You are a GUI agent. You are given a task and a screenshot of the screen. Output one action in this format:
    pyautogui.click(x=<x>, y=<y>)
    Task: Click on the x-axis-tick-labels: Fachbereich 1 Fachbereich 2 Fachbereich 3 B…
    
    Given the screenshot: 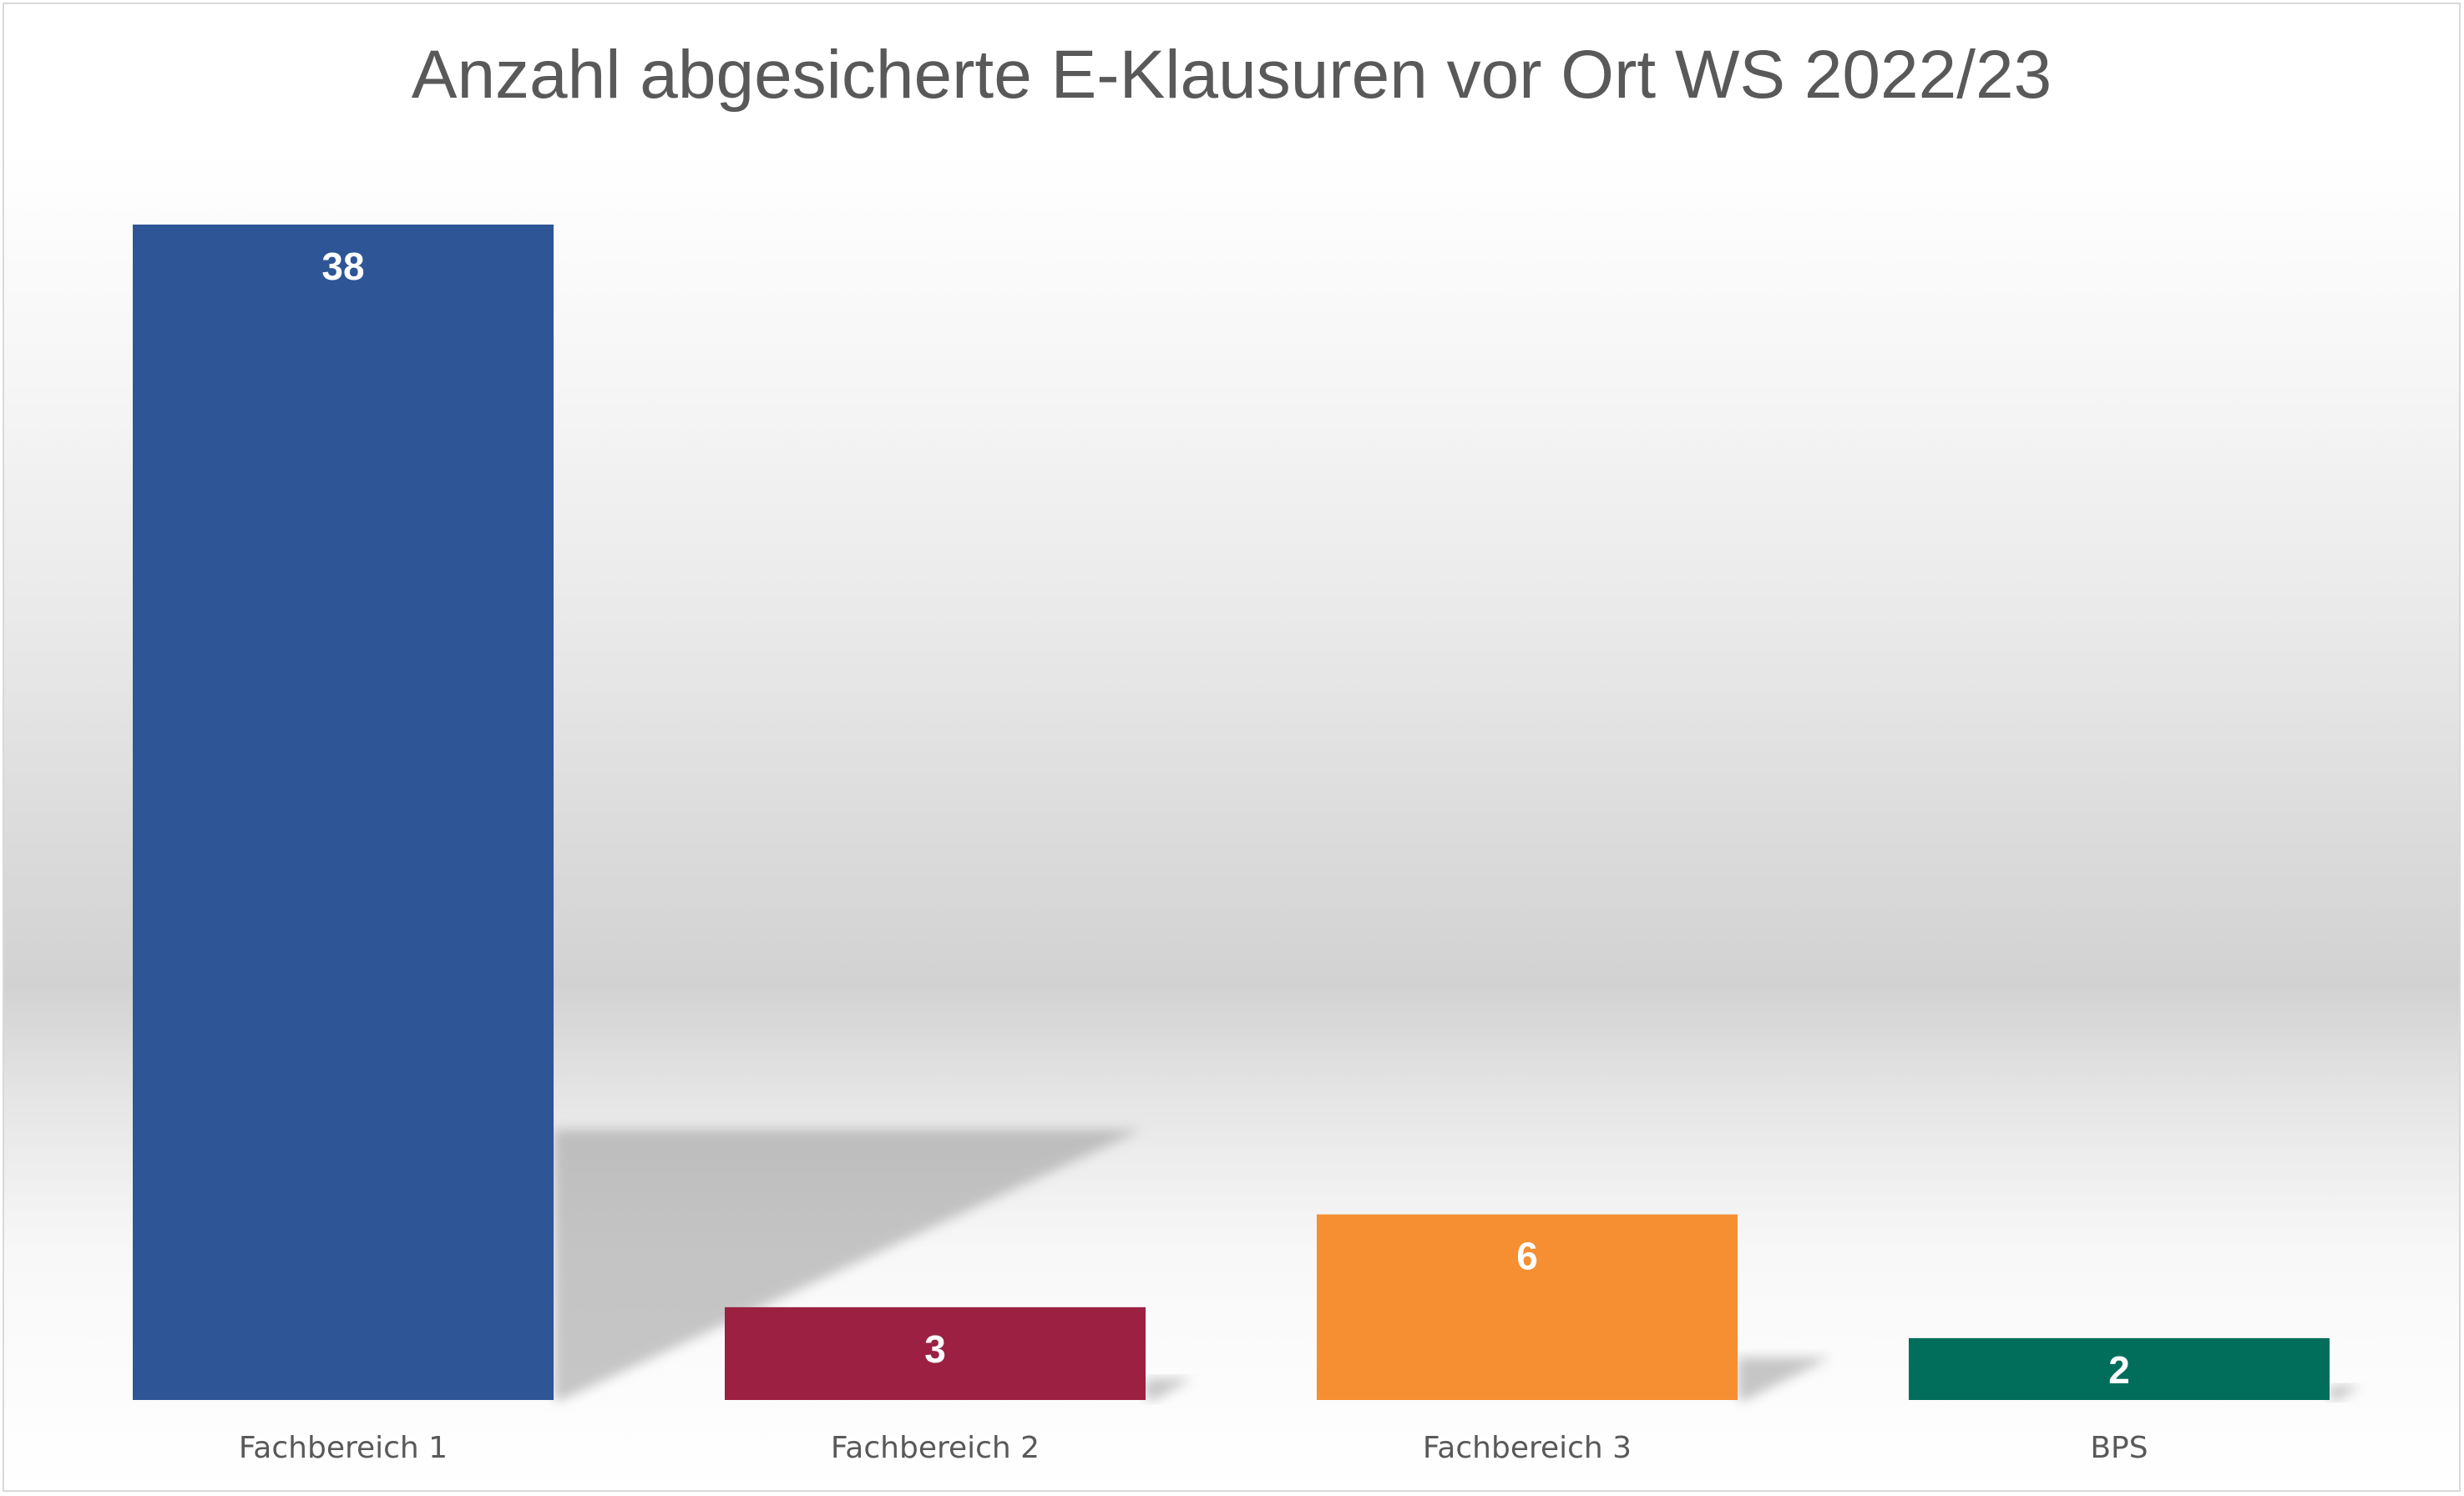 What is the action you would take?
    pyautogui.click(x=1193, y=1448)
    